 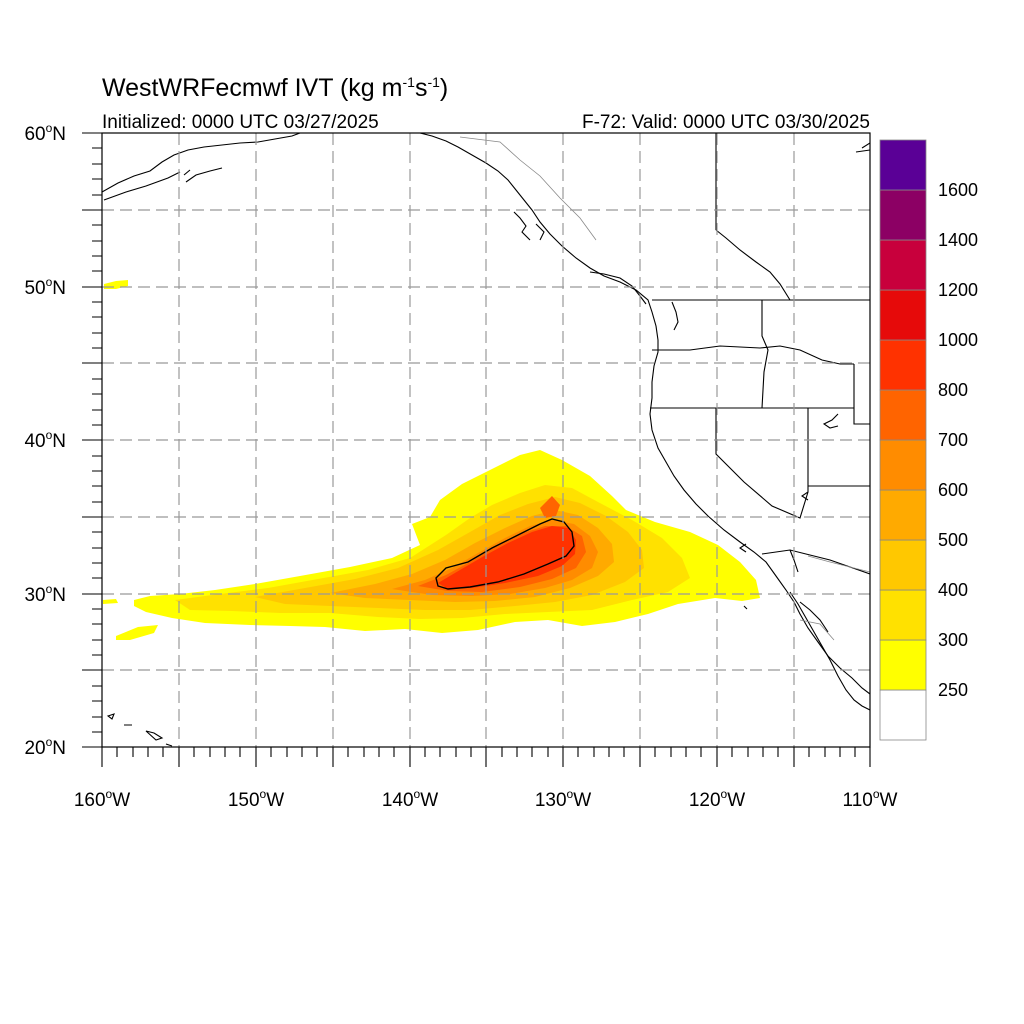 I want to click on colorbar: 250 300 400 500 600 700 800 1000 1200 1400 1600, so click(x=928, y=440).